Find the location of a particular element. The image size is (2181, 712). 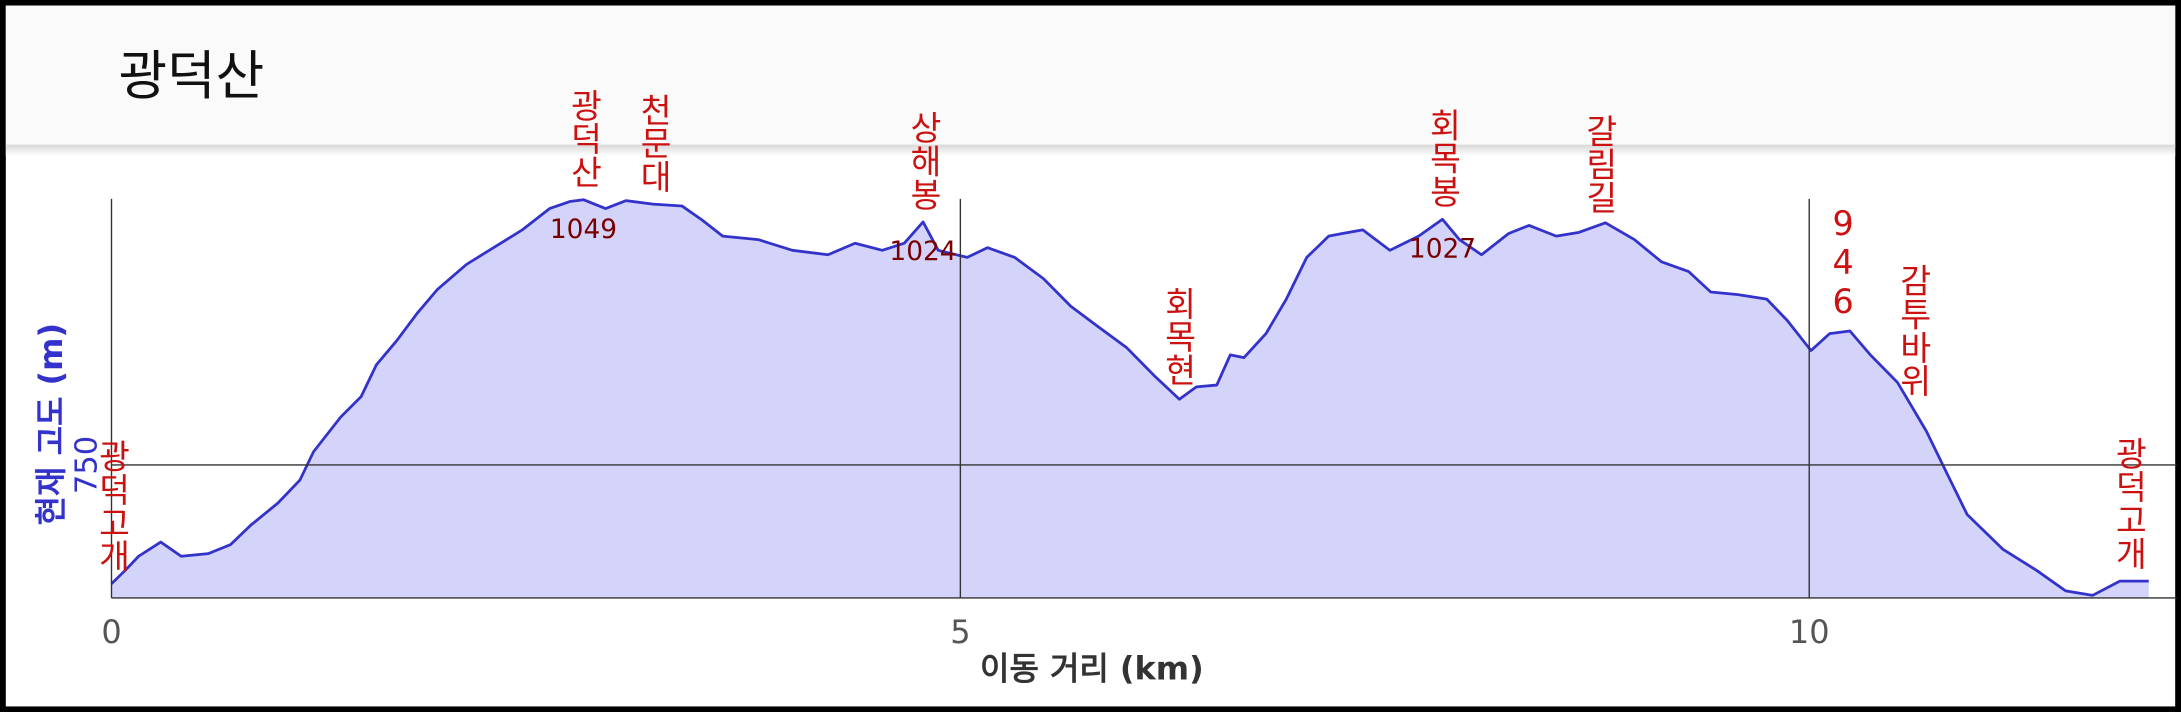

header-shadow is located at coordinates (1090, 150).